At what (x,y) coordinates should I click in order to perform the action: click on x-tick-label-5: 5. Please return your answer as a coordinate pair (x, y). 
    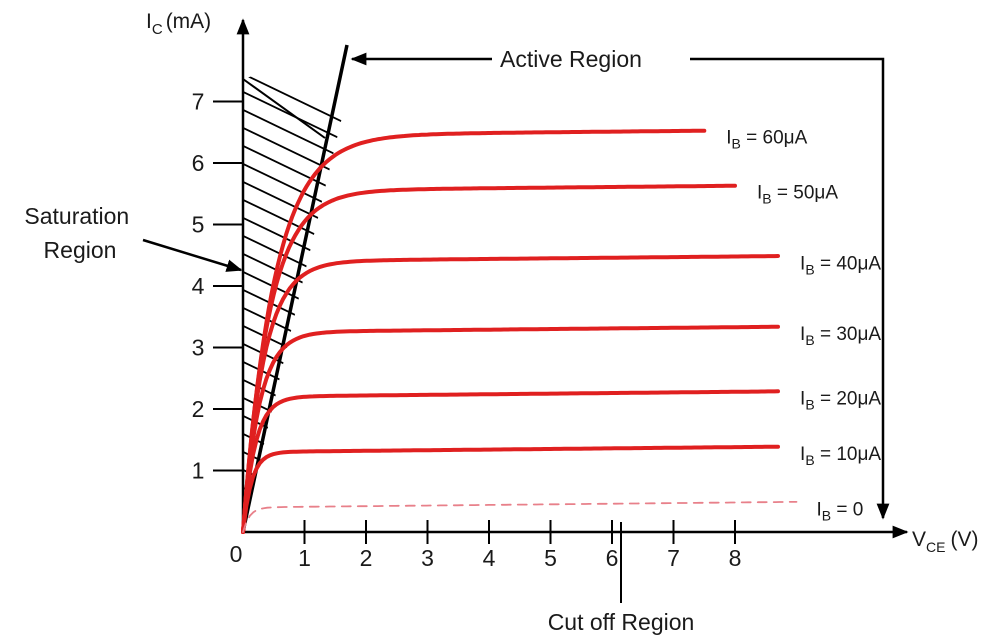
    Looking at the image, I should click on (550, 558).